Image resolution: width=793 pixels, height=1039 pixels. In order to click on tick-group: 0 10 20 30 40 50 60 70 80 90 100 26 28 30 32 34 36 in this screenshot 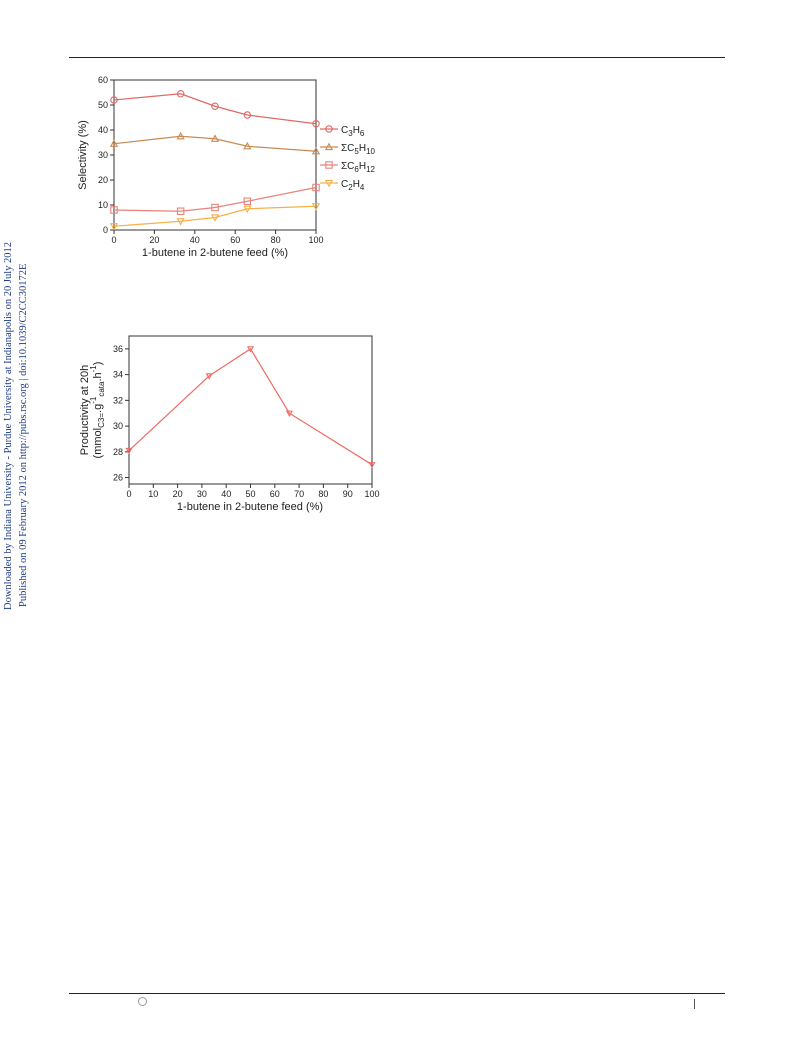, I will do `click(246, 421)`.